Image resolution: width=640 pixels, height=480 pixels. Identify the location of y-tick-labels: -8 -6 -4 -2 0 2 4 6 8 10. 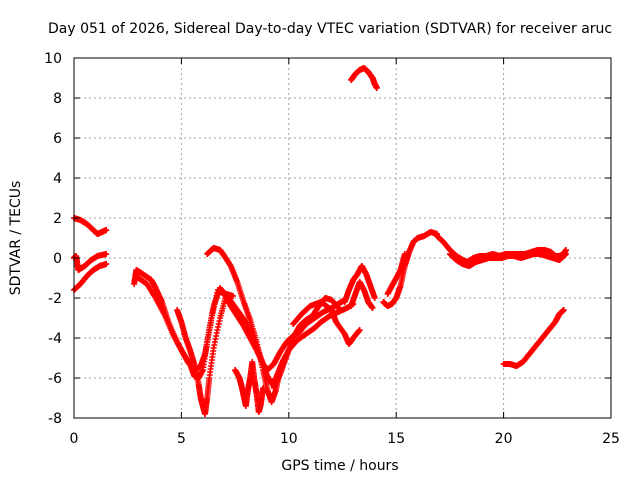
(53, 239).